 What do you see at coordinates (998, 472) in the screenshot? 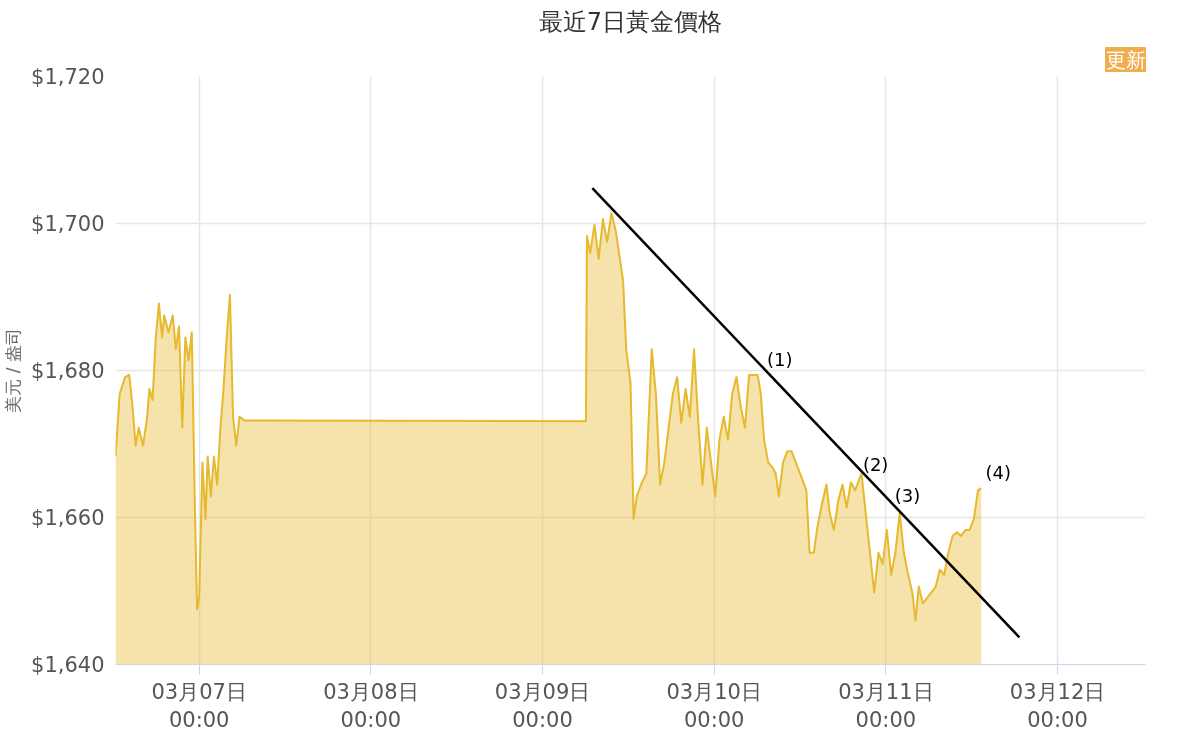
I see `annotation: (4)` at bounding box center [998, 472].